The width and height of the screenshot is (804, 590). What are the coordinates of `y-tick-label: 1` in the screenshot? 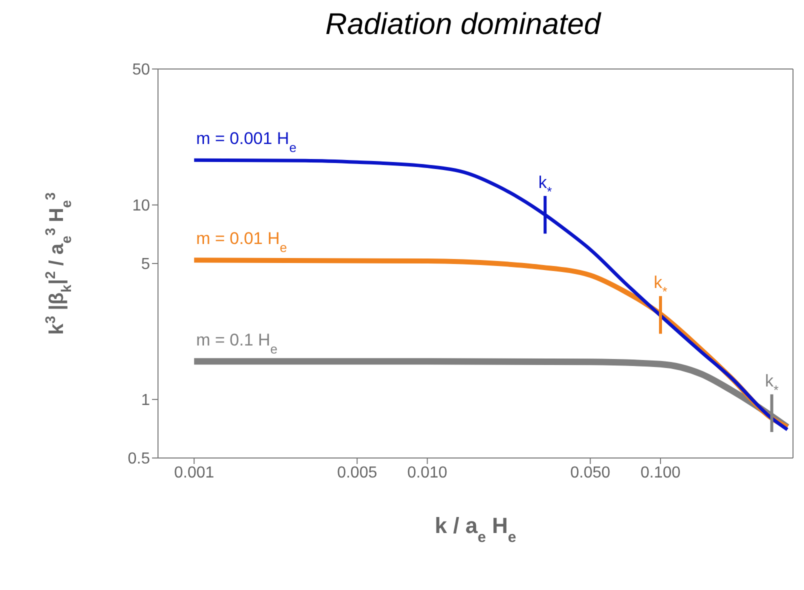 It's located at (145, 401).